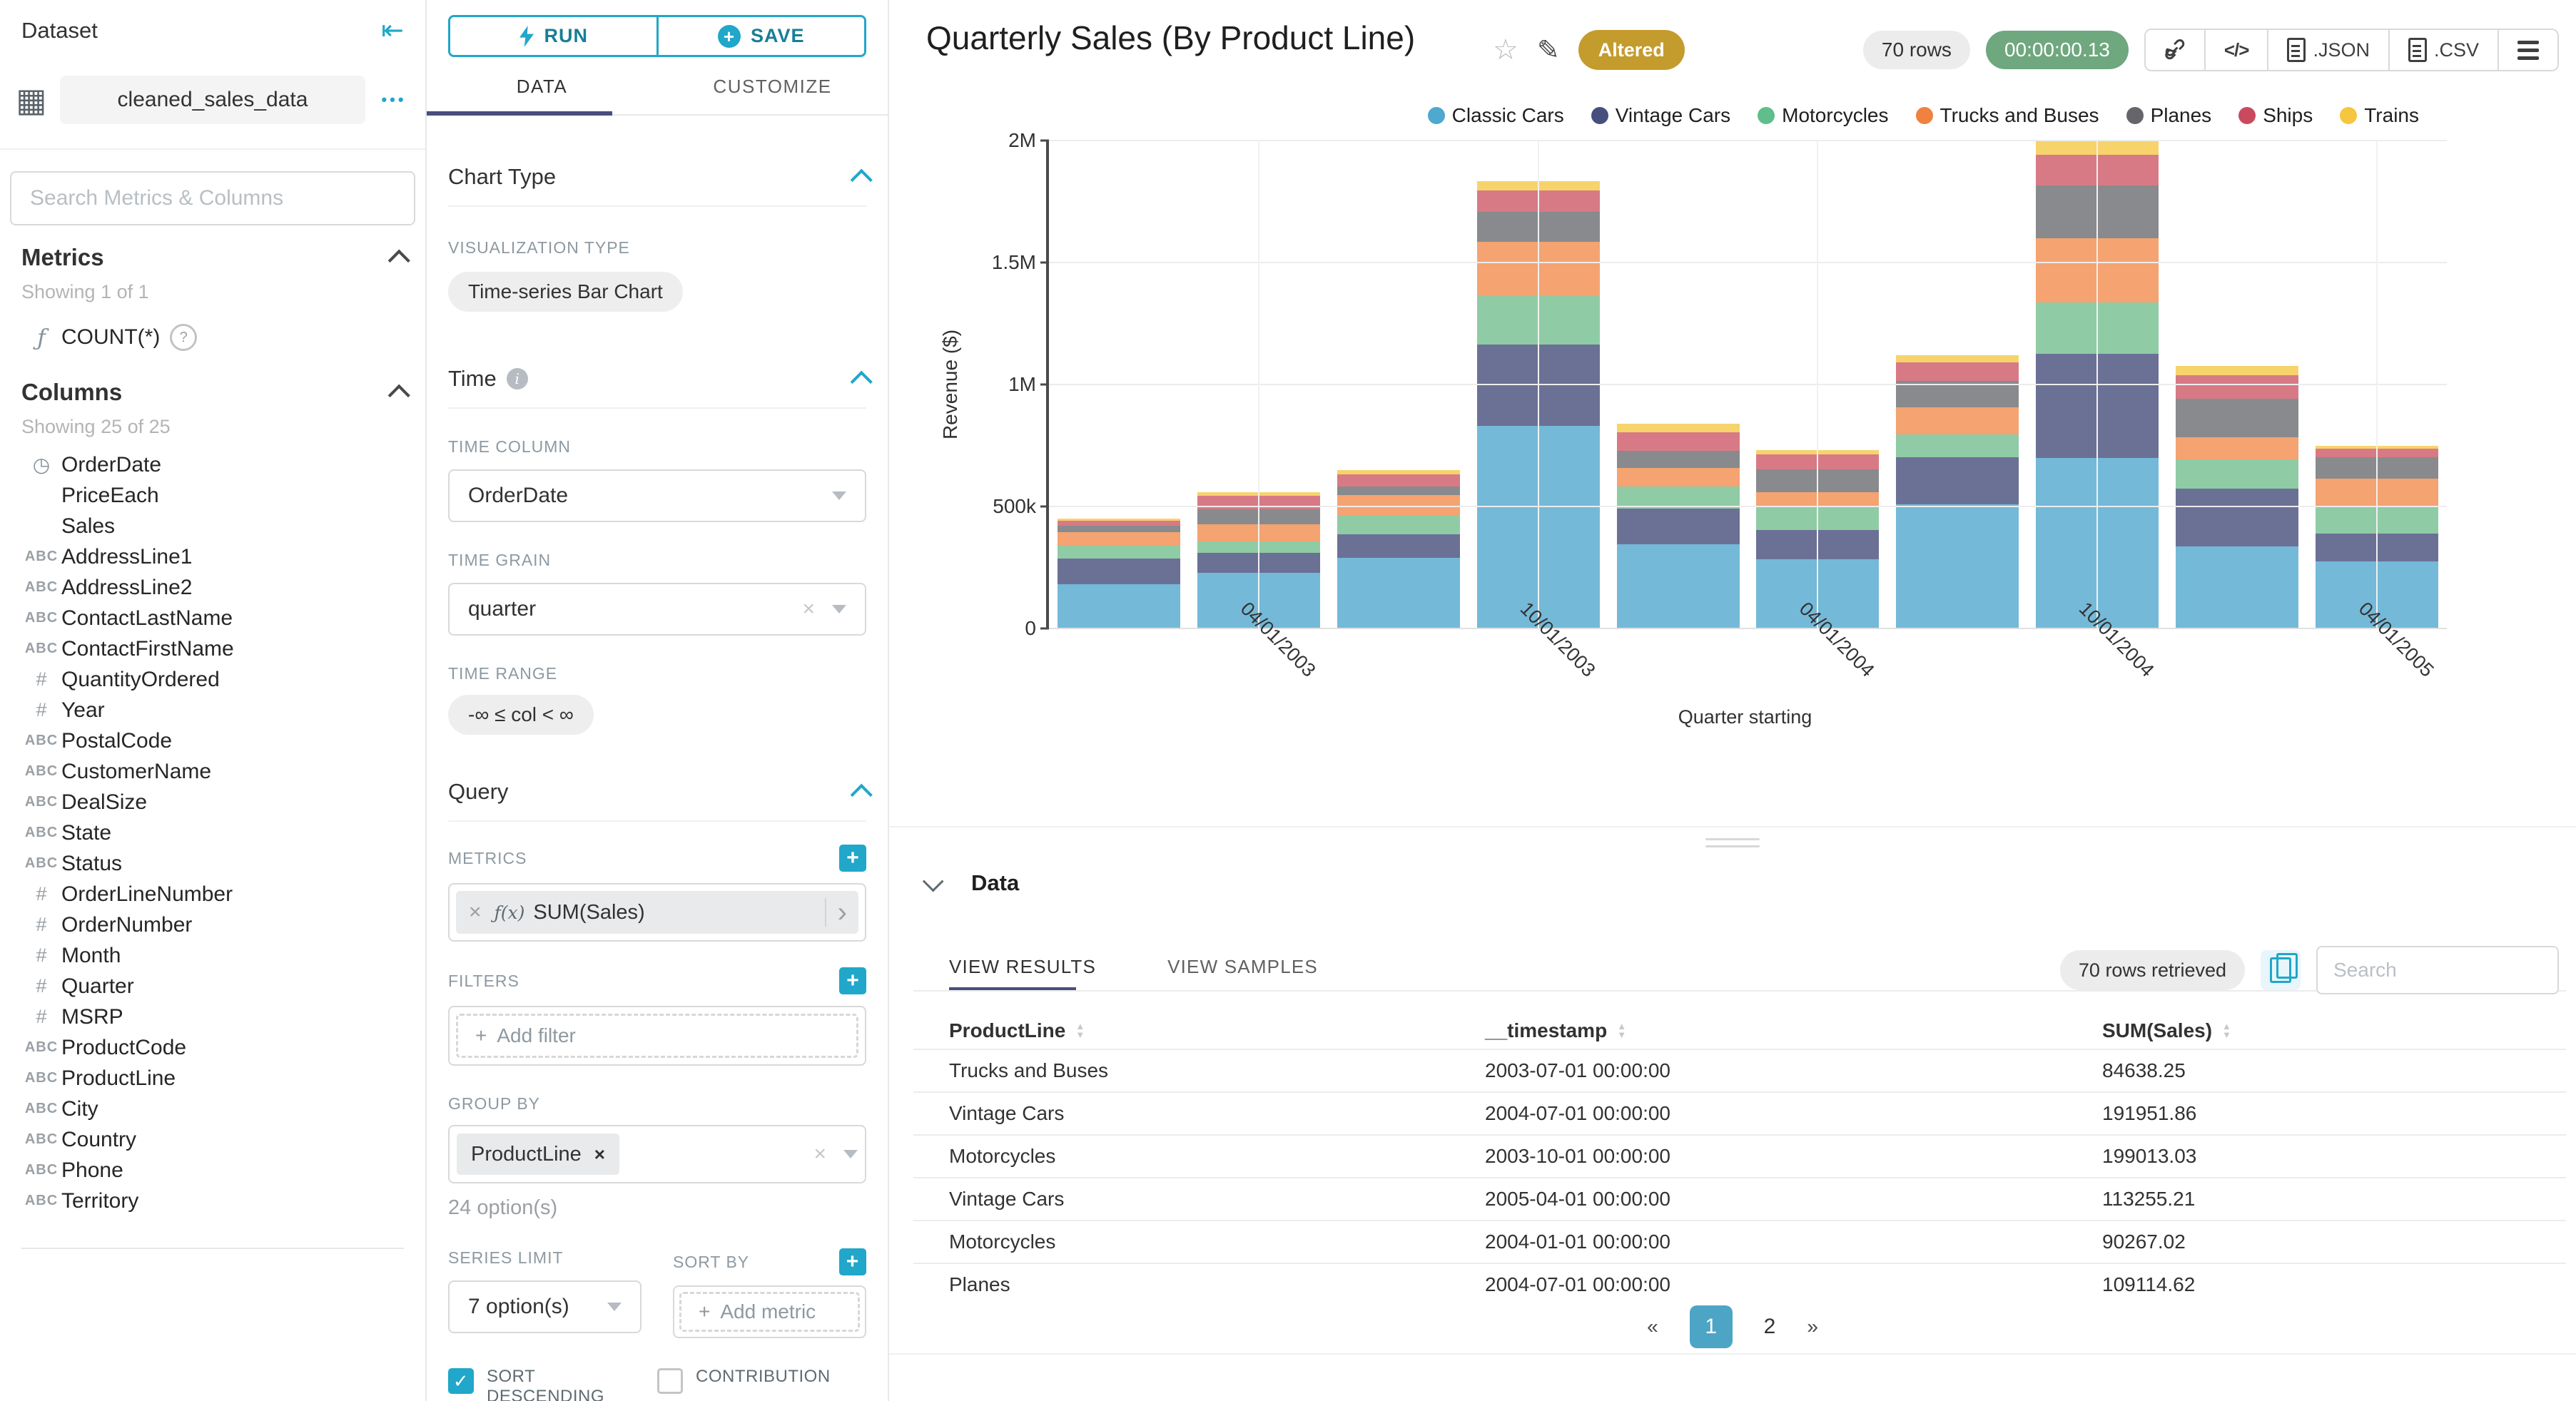  I want to click on search-metrics-columns-input, so click(212, 198).